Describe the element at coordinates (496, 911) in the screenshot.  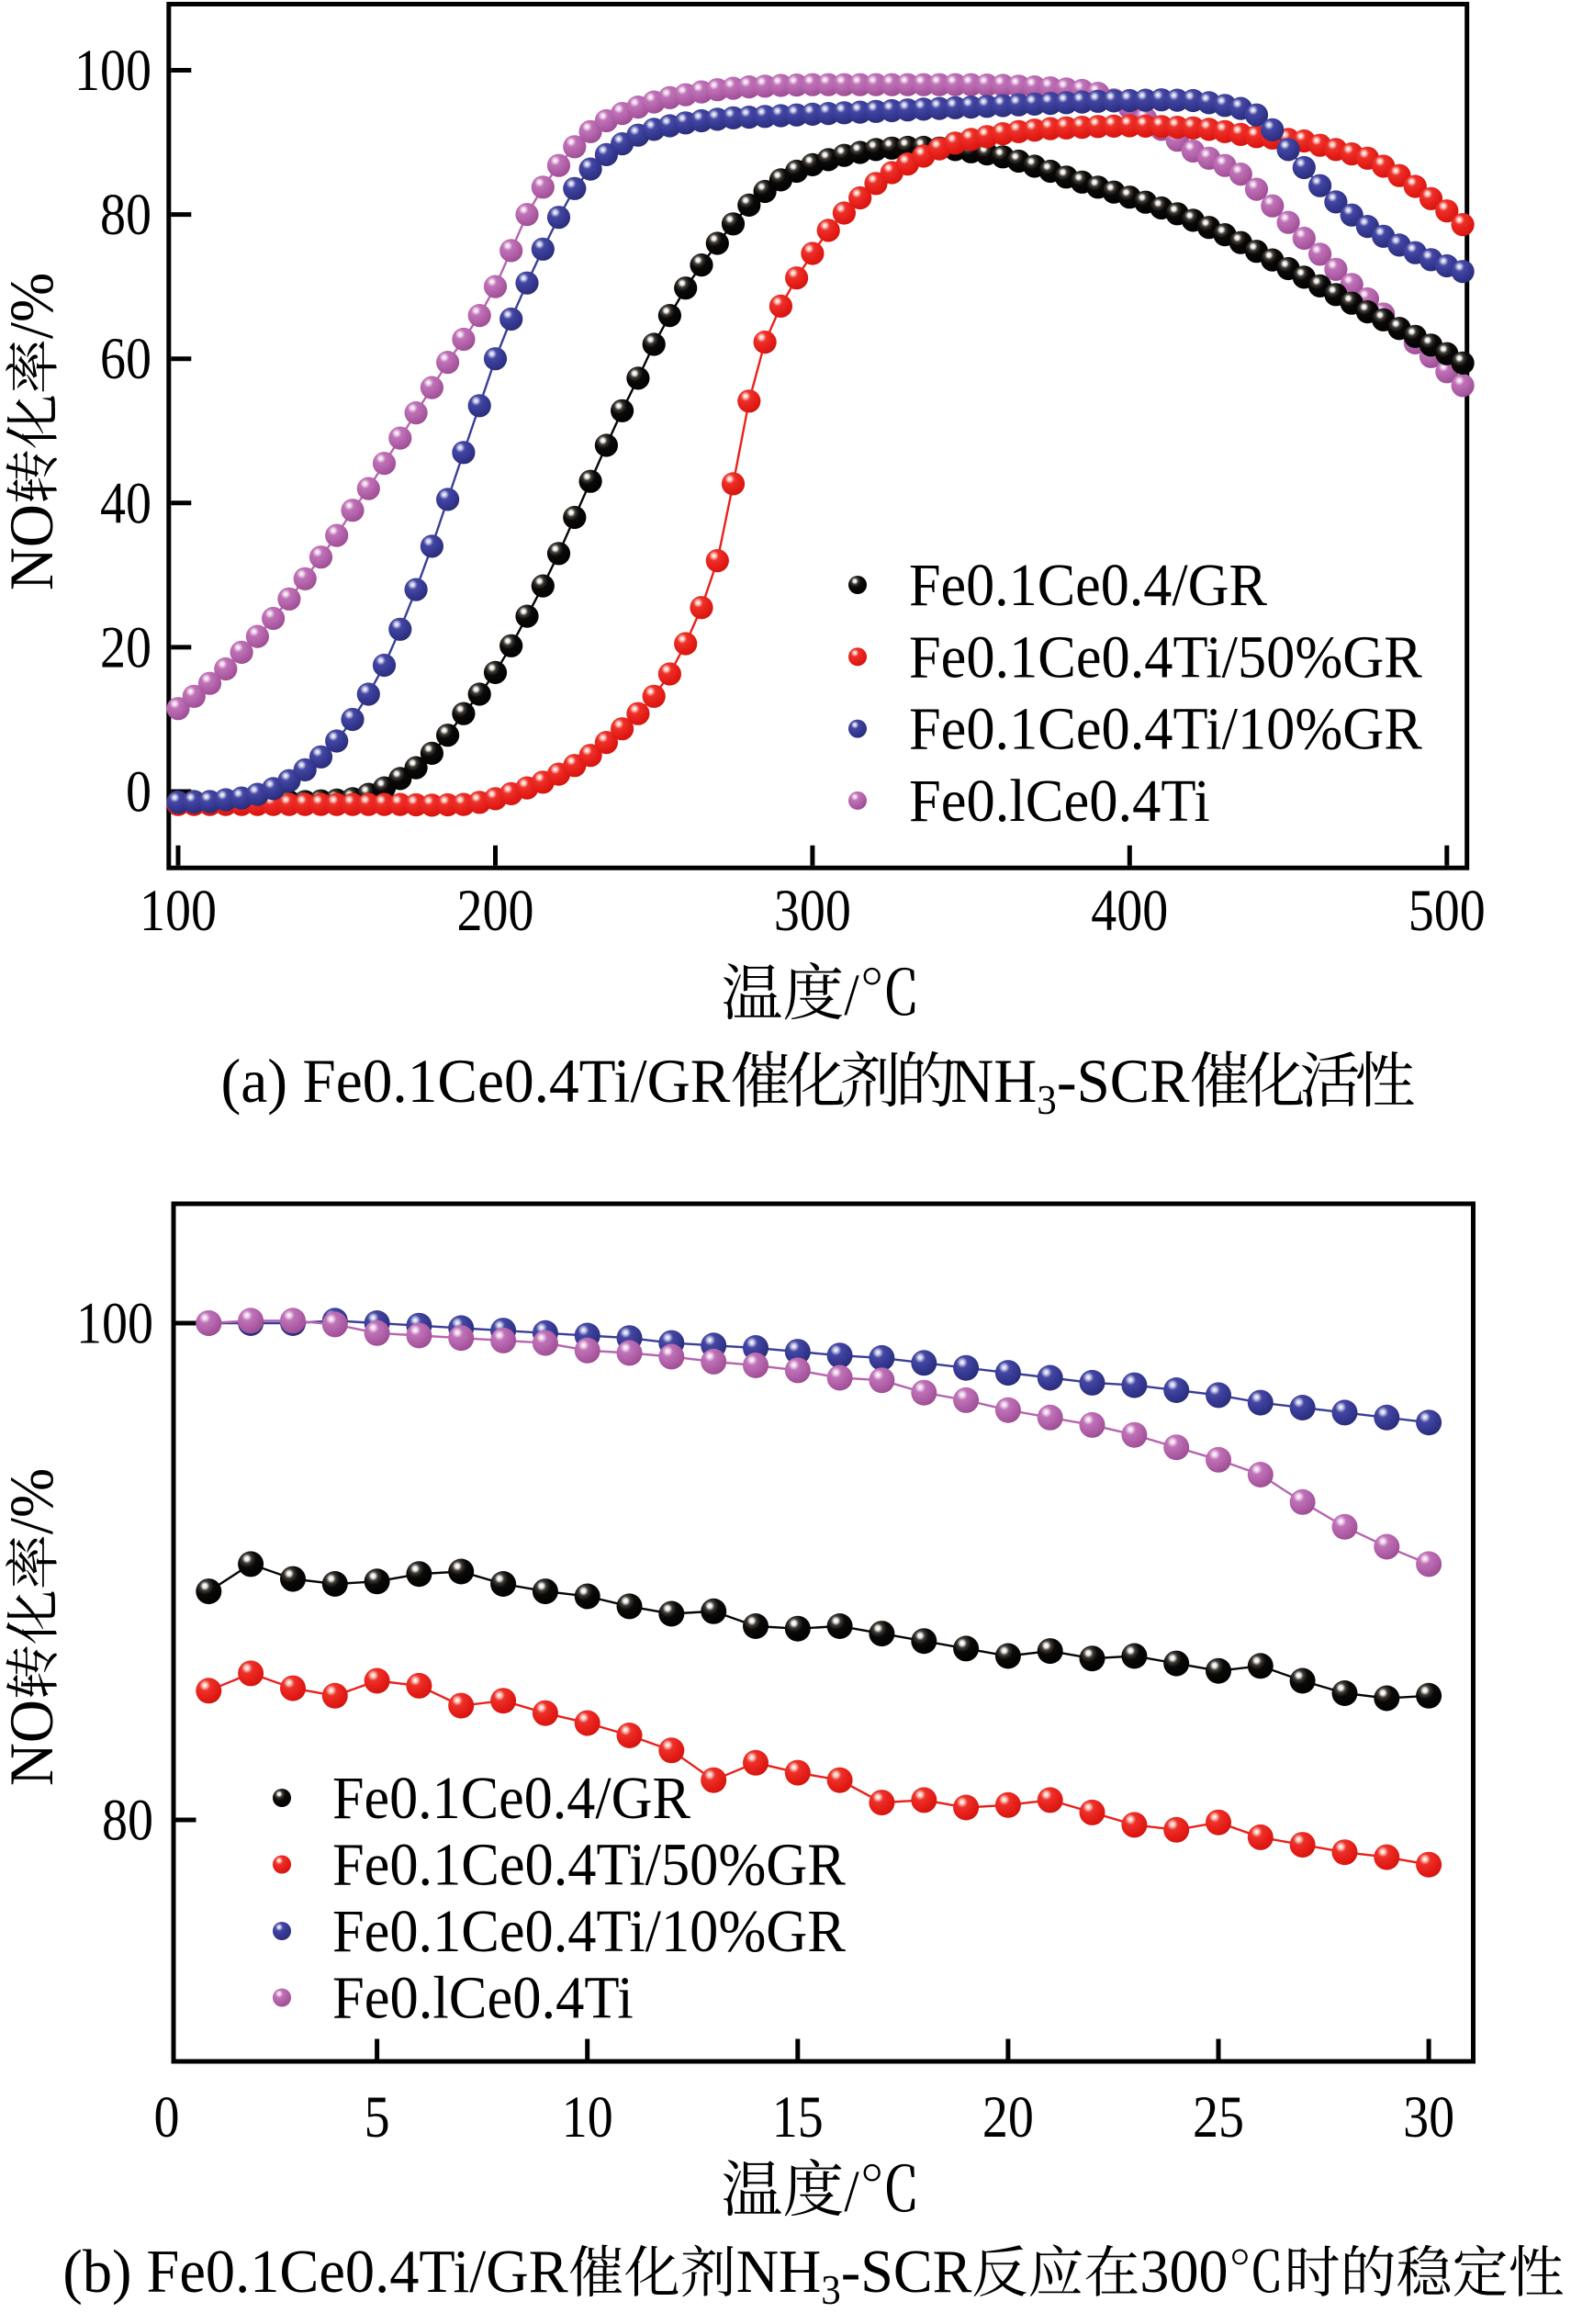
I see `svg-text: 200` at that location.